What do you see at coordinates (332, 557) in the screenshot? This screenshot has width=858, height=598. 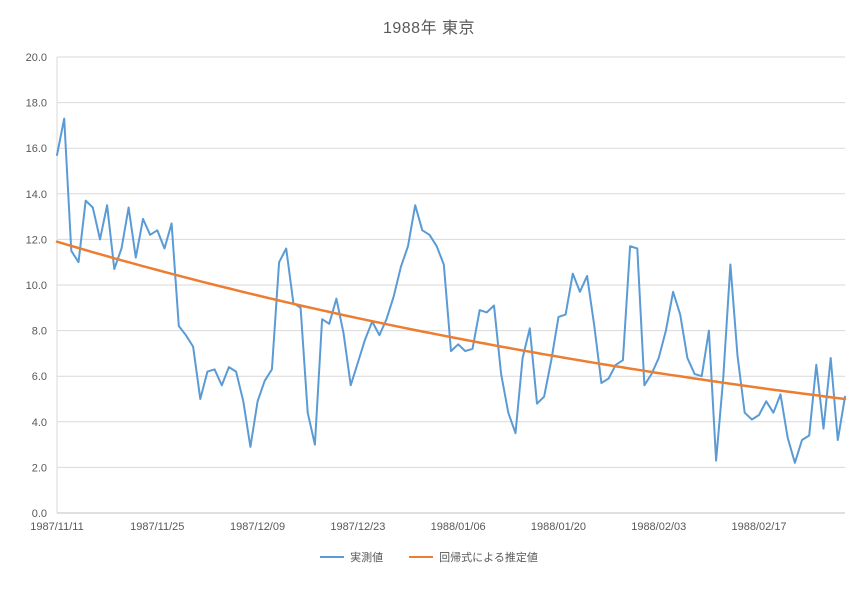 I see `measured-line-swatch` at bounding box center [332, 557].